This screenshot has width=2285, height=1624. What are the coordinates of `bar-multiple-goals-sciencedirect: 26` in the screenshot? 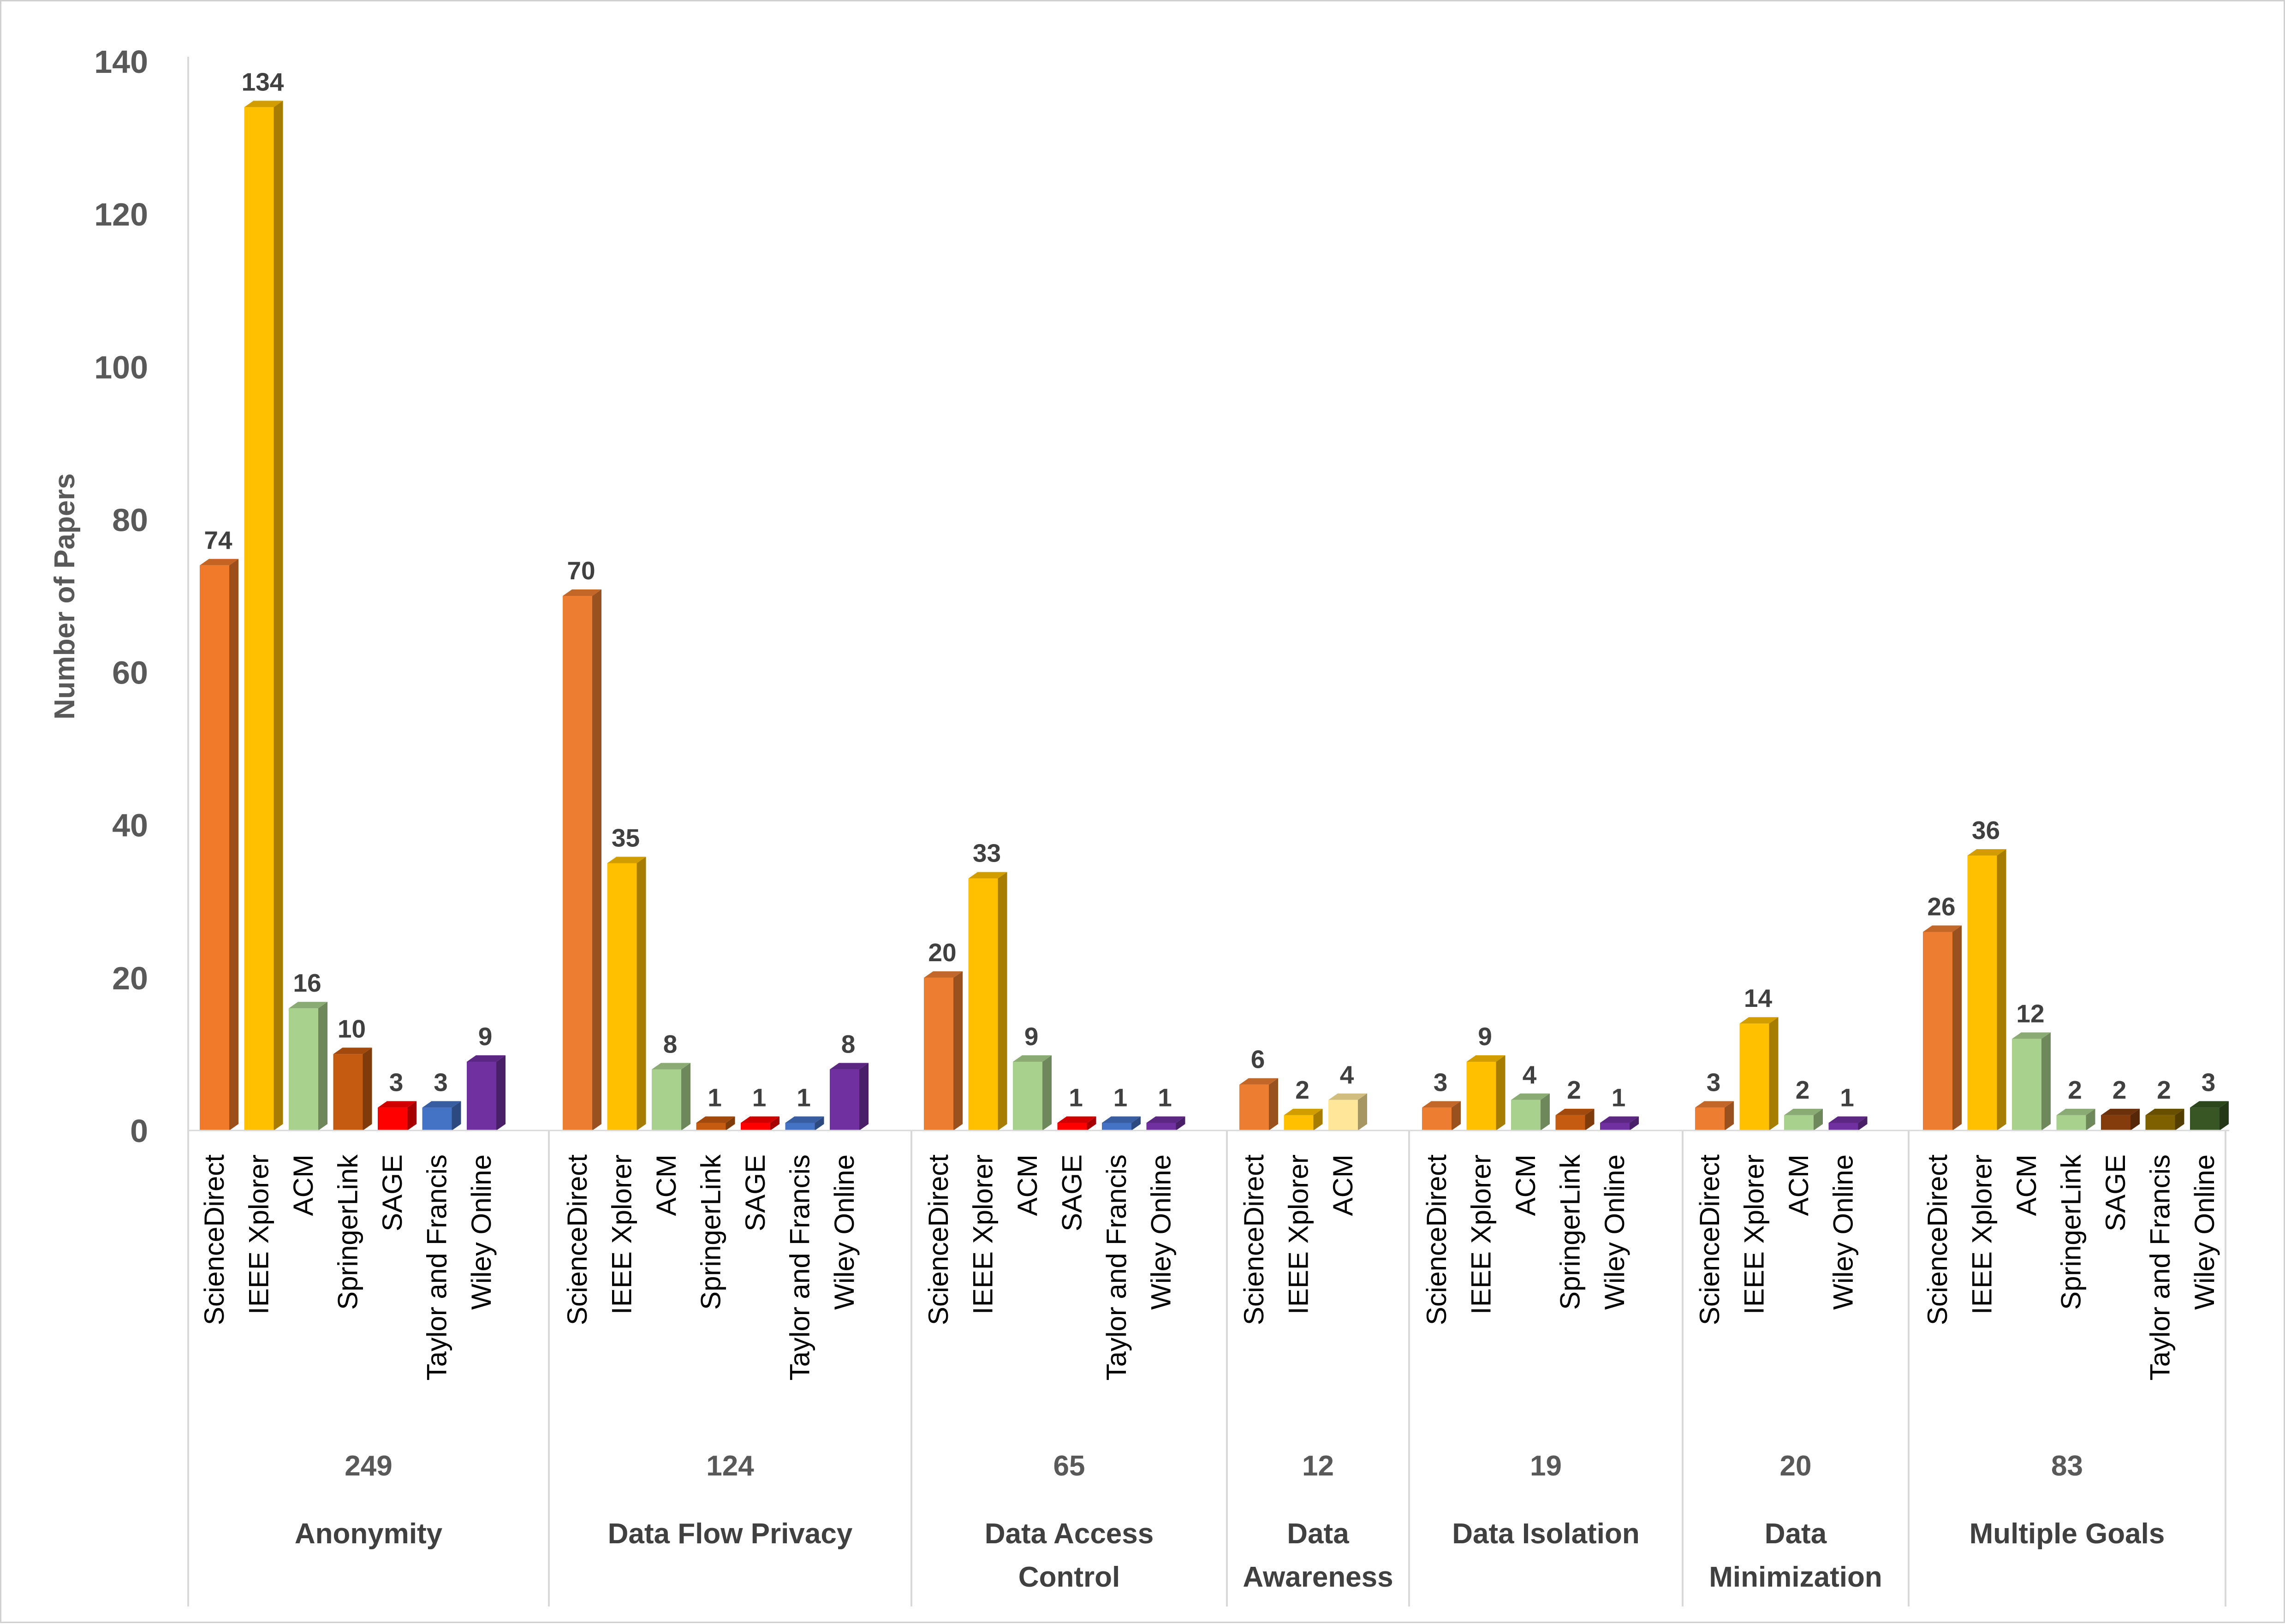 It's located at (1942, 1011).